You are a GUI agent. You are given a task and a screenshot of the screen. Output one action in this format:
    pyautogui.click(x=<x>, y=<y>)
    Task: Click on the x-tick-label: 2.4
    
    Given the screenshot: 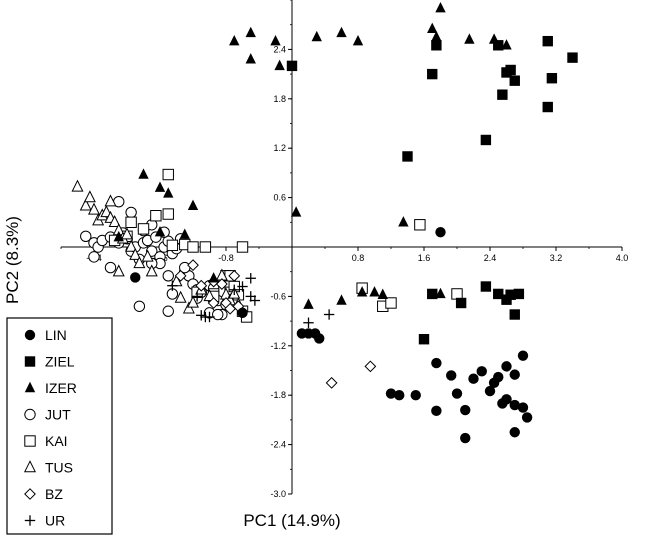 What is the action you would take?
    pyautogui.click(x=490, y=258)
    